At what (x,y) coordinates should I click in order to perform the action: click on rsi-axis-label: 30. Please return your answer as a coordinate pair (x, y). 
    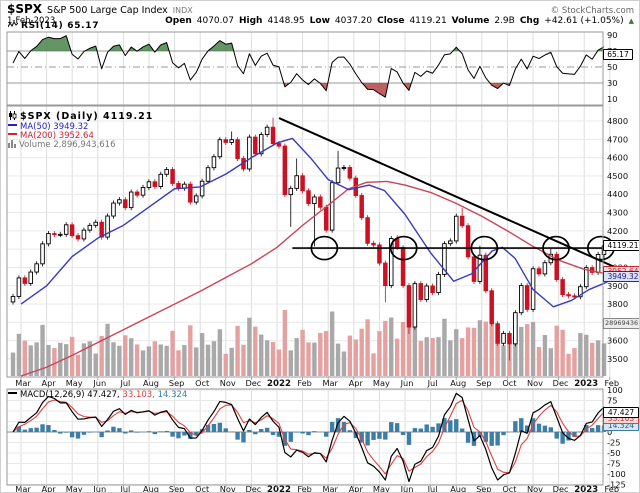
    Looking at the image, I should click on (612, 83).